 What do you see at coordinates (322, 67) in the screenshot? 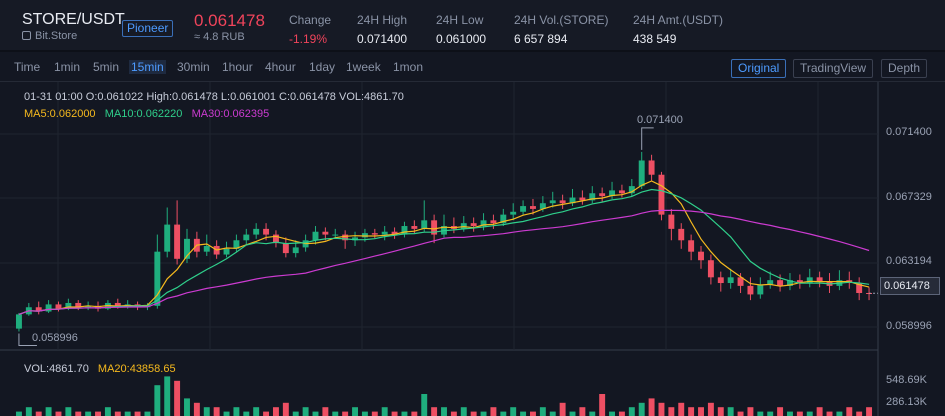
I see `tab-1day: 1day` at bounding box center [322, 67].